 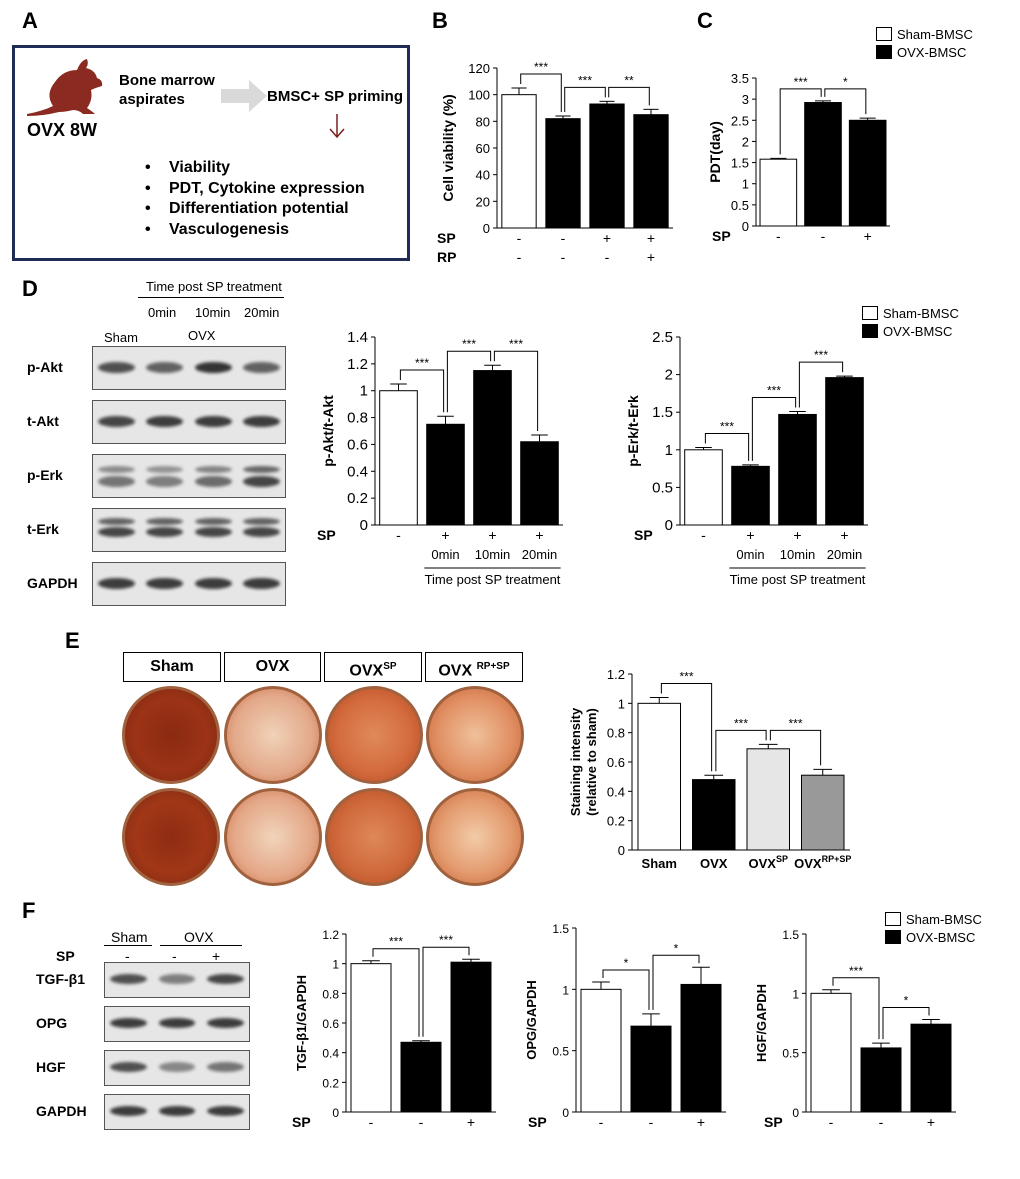 I want to click on panel-label-b: B, so click(x=440, y=20).